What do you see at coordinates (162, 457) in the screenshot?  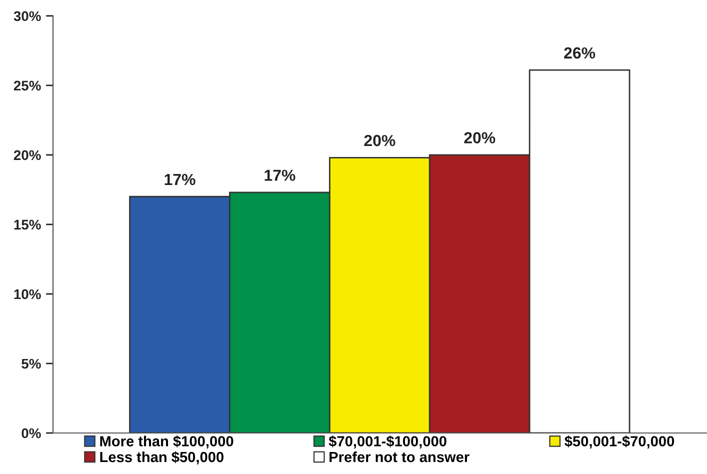 I see `legend-label: Less than $50,000` at bounding box center [162, 457].